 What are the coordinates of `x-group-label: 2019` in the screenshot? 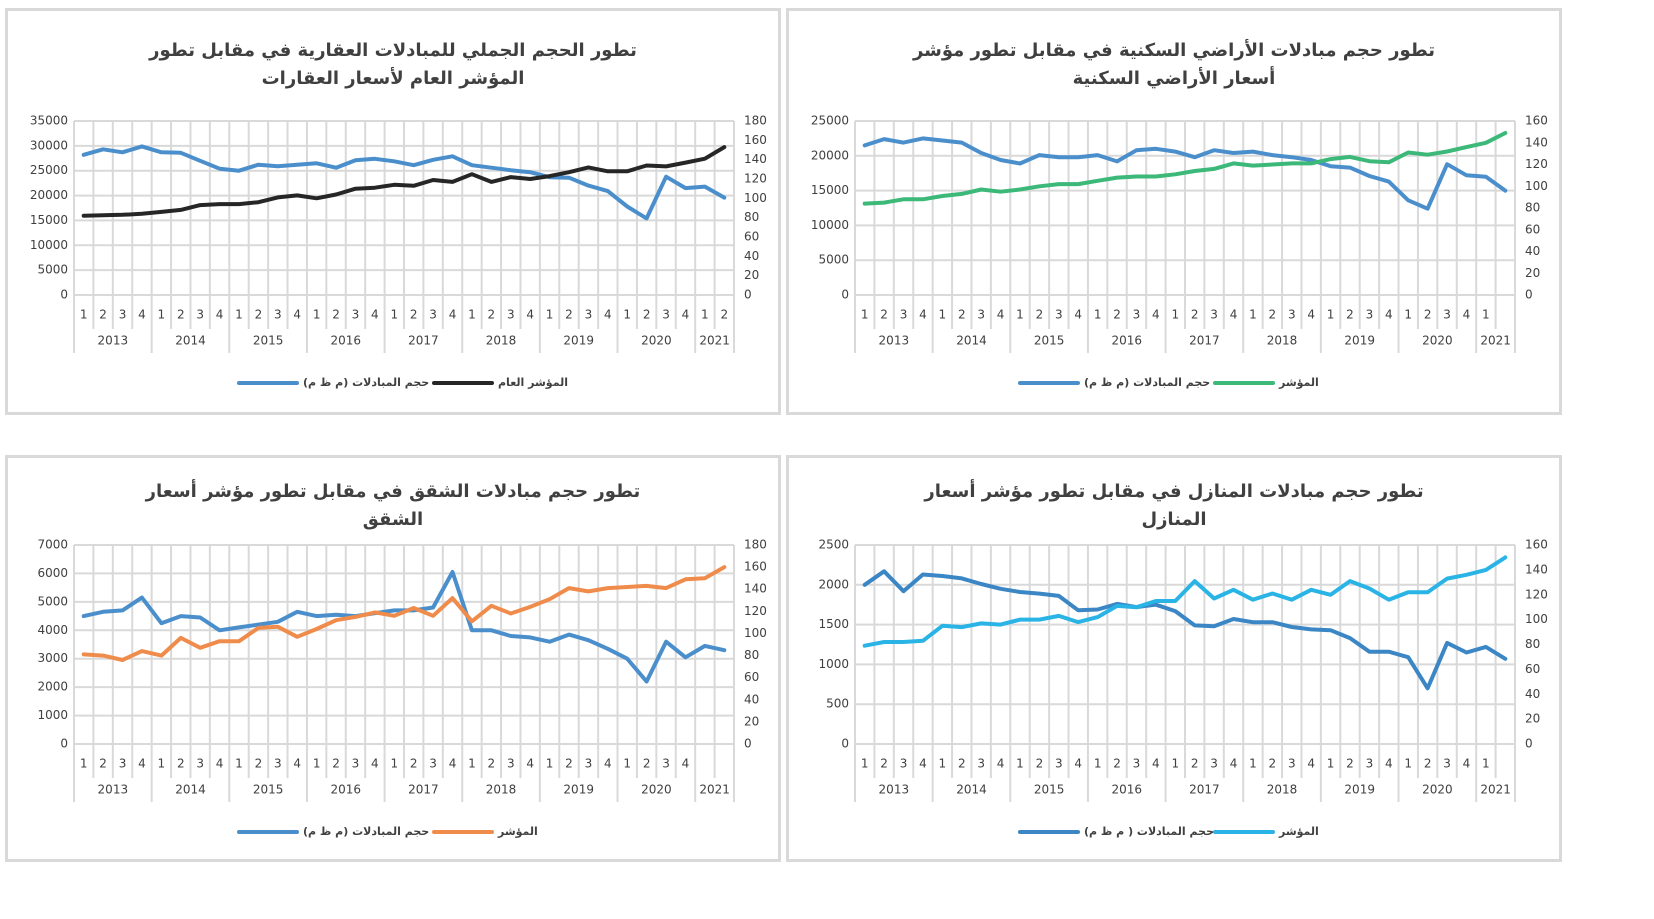 It's located at (1359, 790).